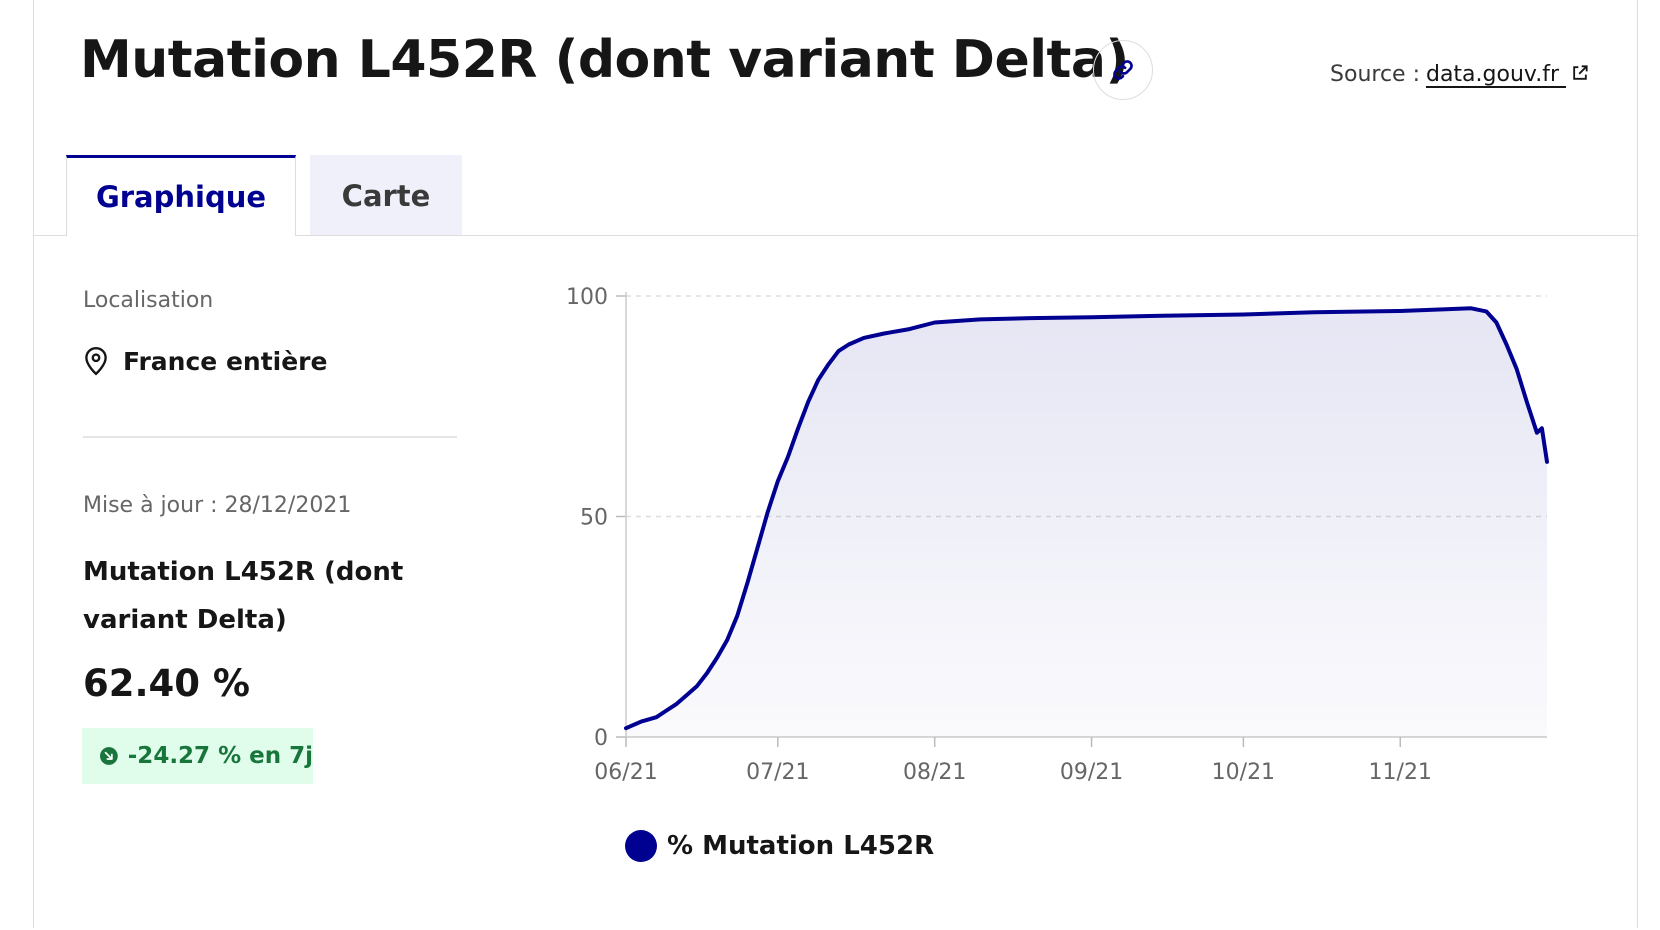 The image size is (1660, 930). Describe the element at coordinates (148, 300) in the screenshot. I see `location-label: Localisation` at that location.